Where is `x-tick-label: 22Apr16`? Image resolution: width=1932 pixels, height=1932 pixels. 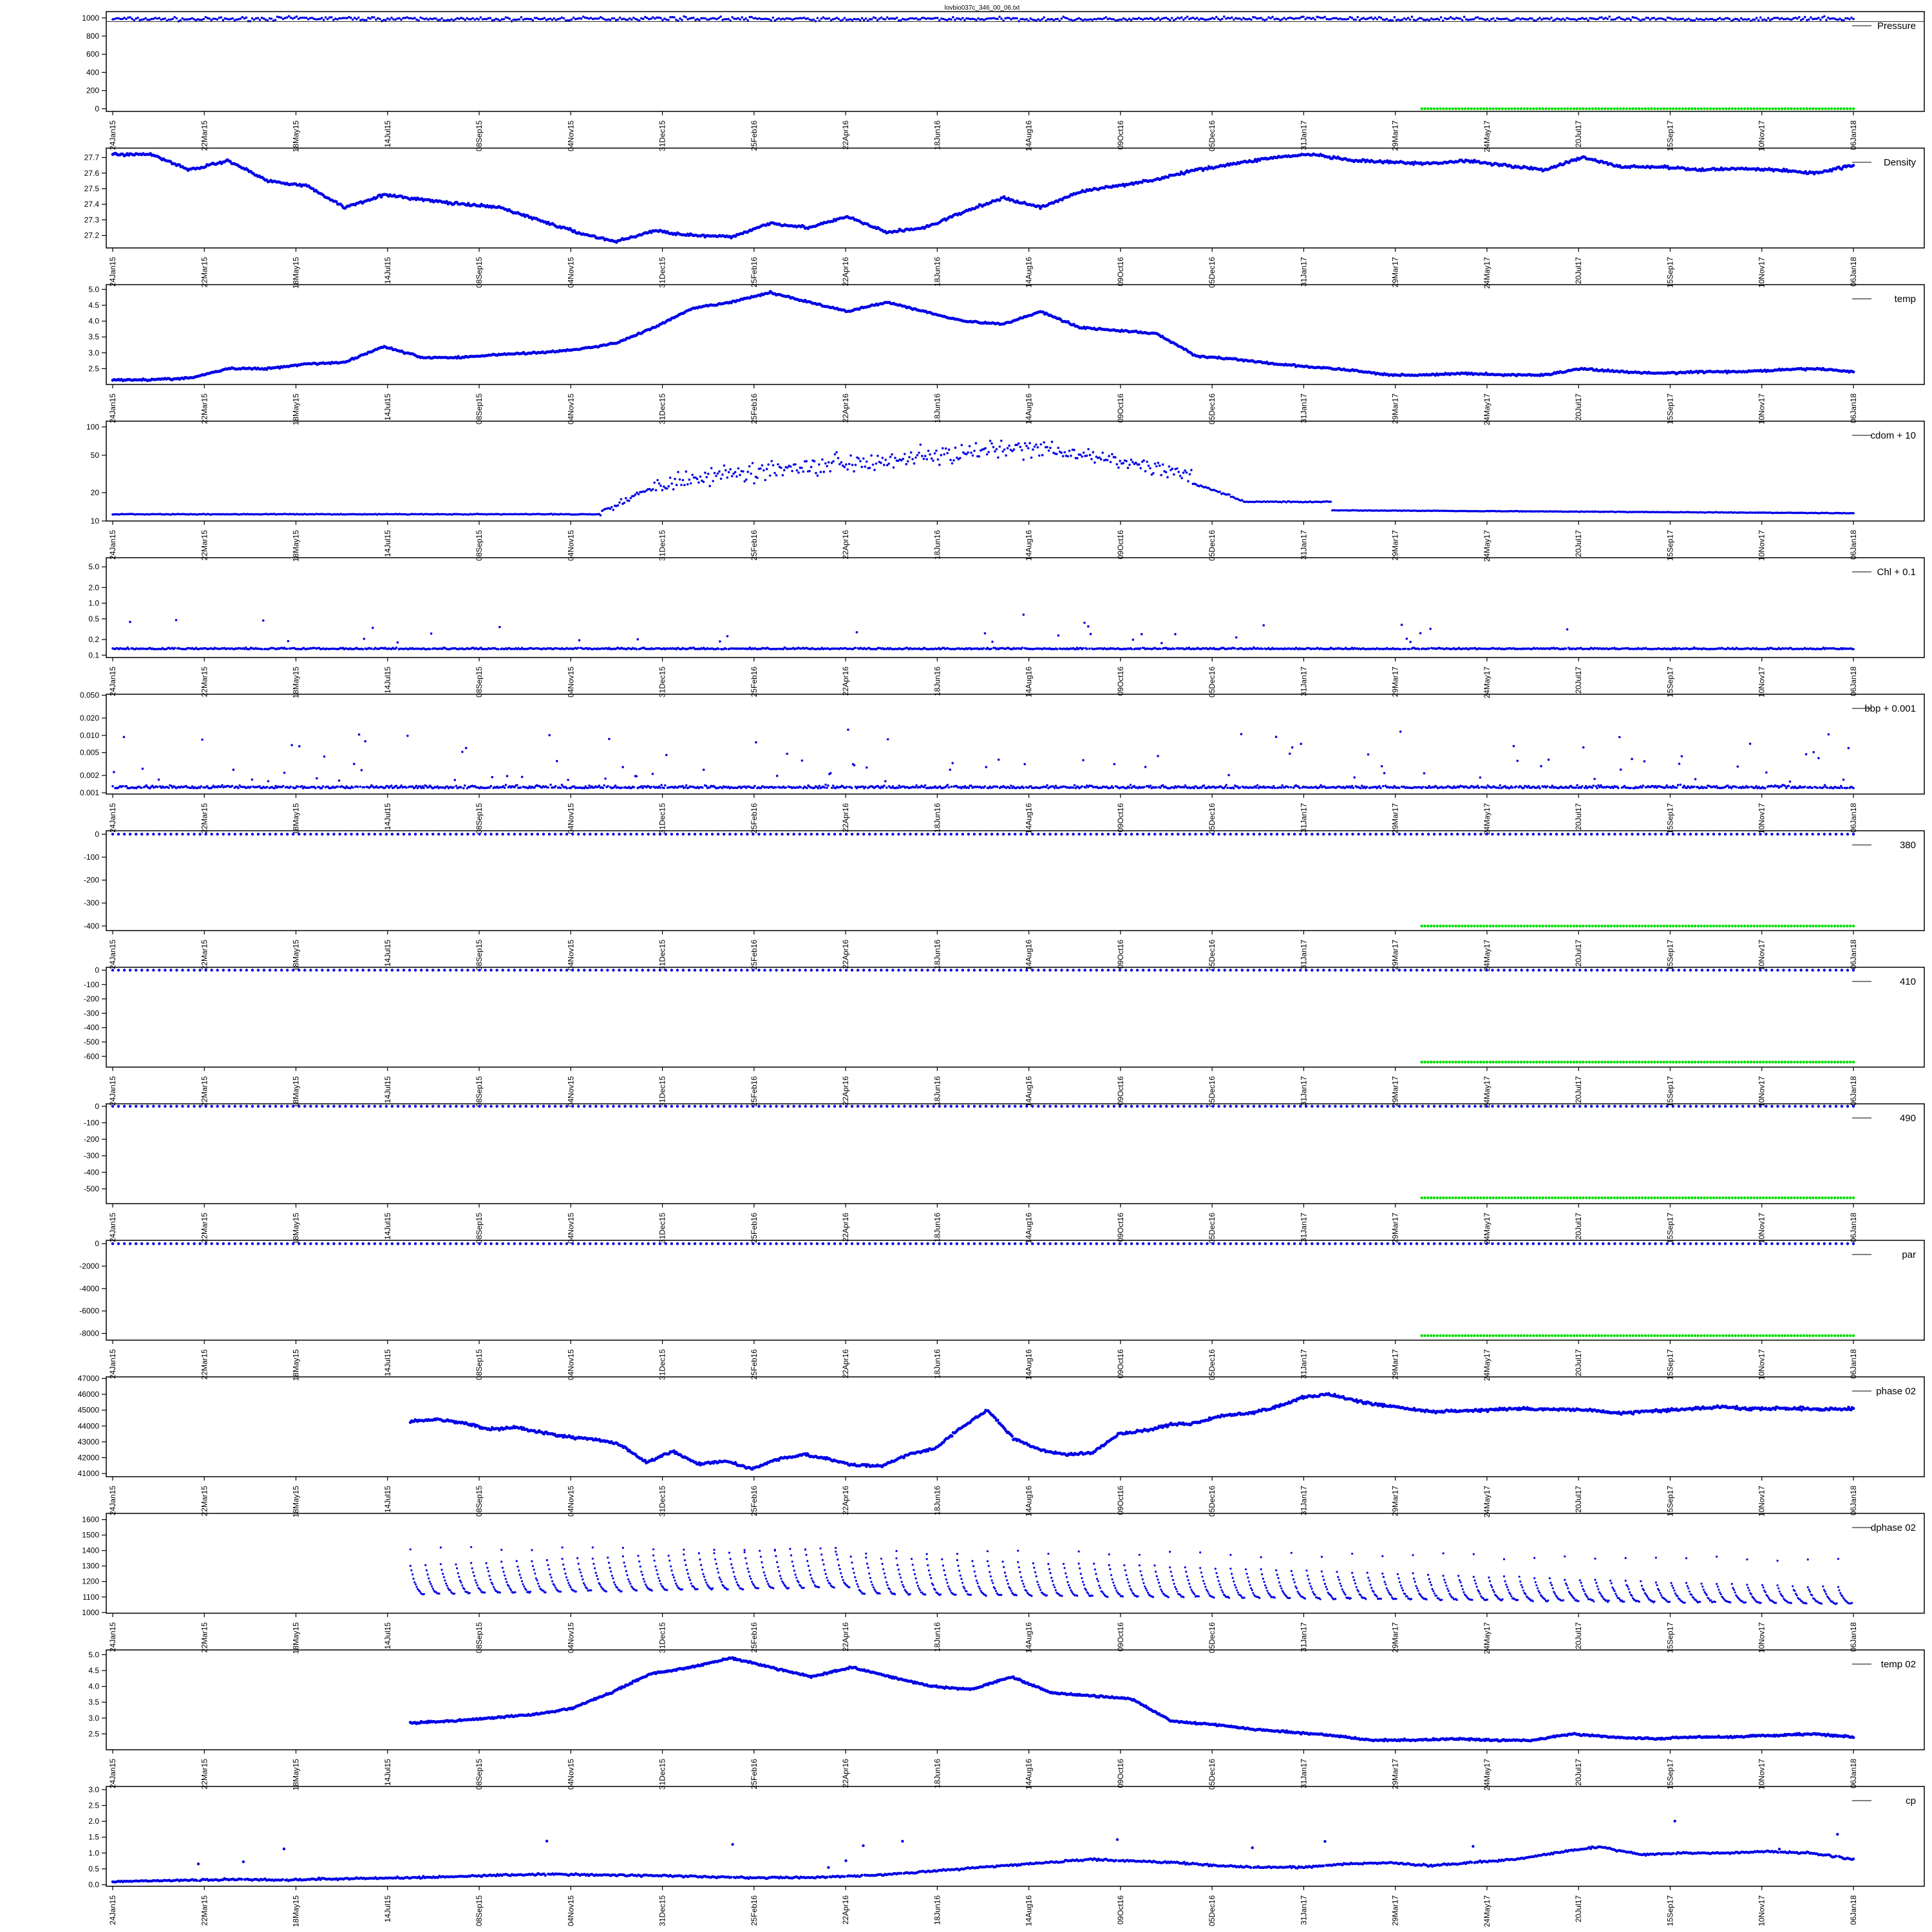
x-tick-label: 22Apr16 is located at coordinates (846, 545).